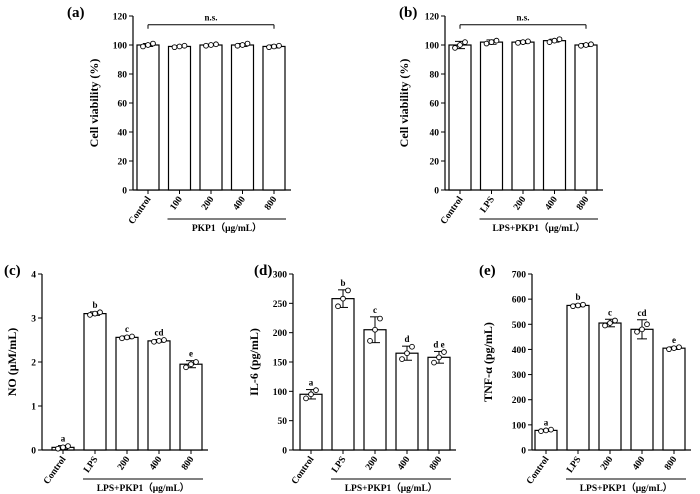 This screenshot has width=700, height=494. I want to click on panel-letter: (a), so click(76, 13).